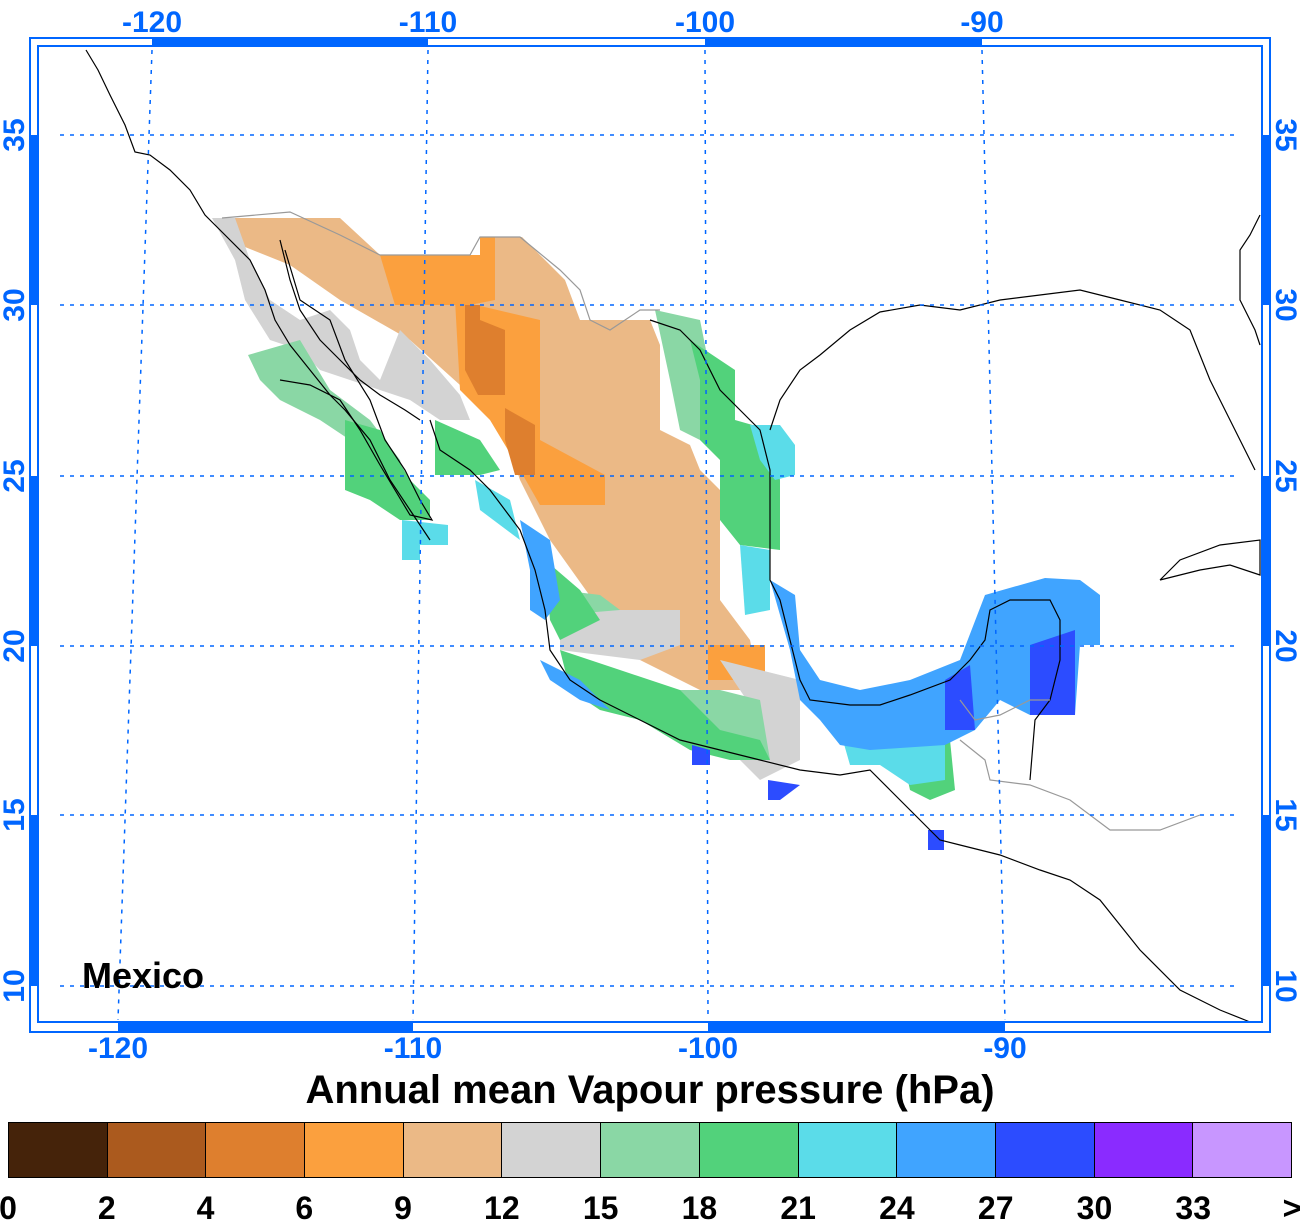 The width and height of the screenshot is (1300, 1229). What do you see at coordinates (15, 134) in the screenshot?
I see `lat-tick-label-left: 35` at bounding box center [15, 134].